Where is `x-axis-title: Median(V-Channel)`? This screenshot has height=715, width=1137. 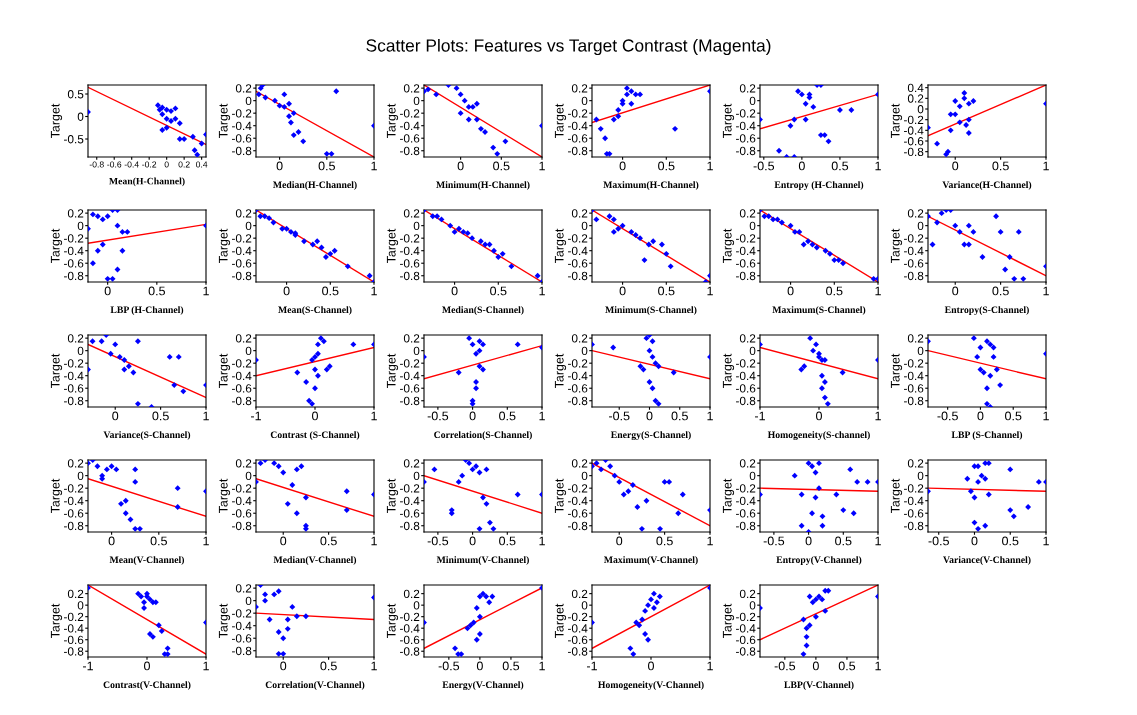 x-axis-title: Median(V-Channel) is located at coordinates (315, 560).